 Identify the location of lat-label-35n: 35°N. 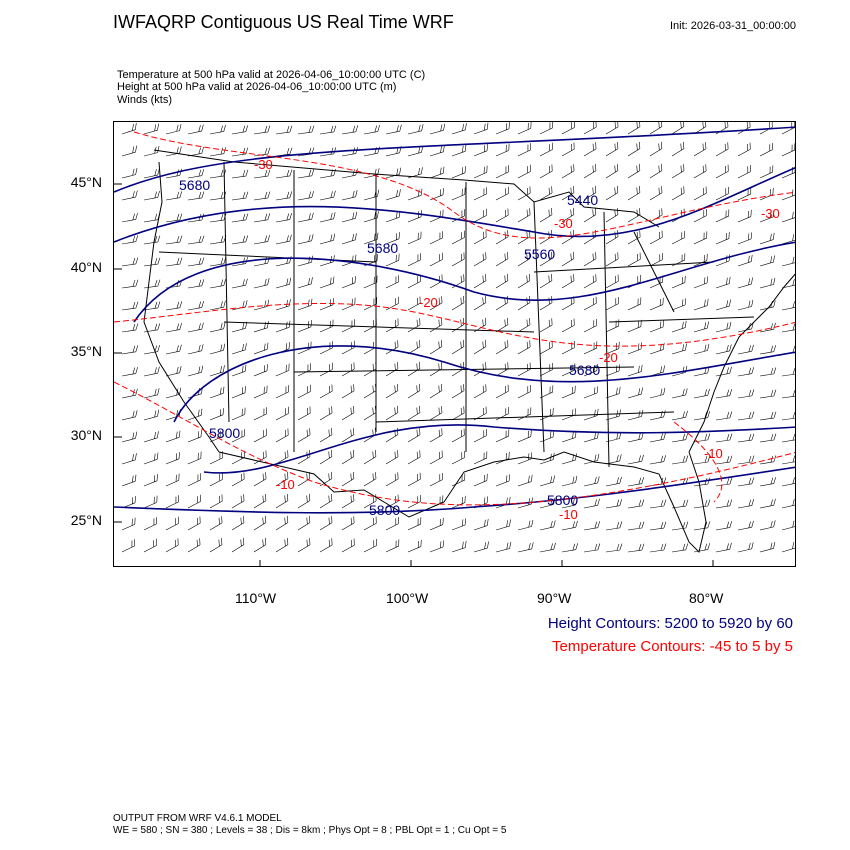
(86, 351).